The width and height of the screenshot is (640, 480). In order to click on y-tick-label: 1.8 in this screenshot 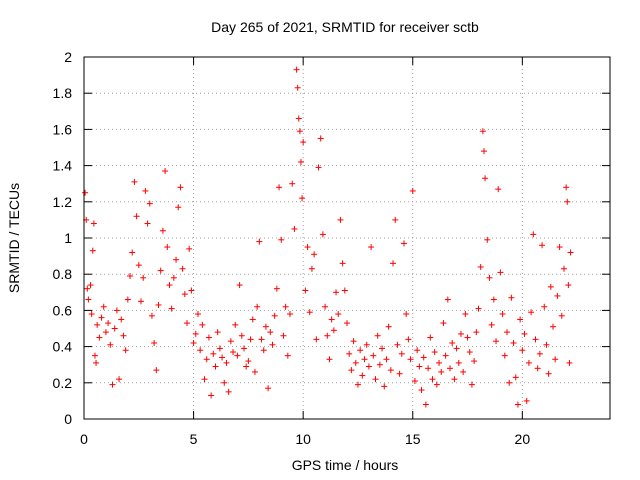, I will do `click(63, 93)`.